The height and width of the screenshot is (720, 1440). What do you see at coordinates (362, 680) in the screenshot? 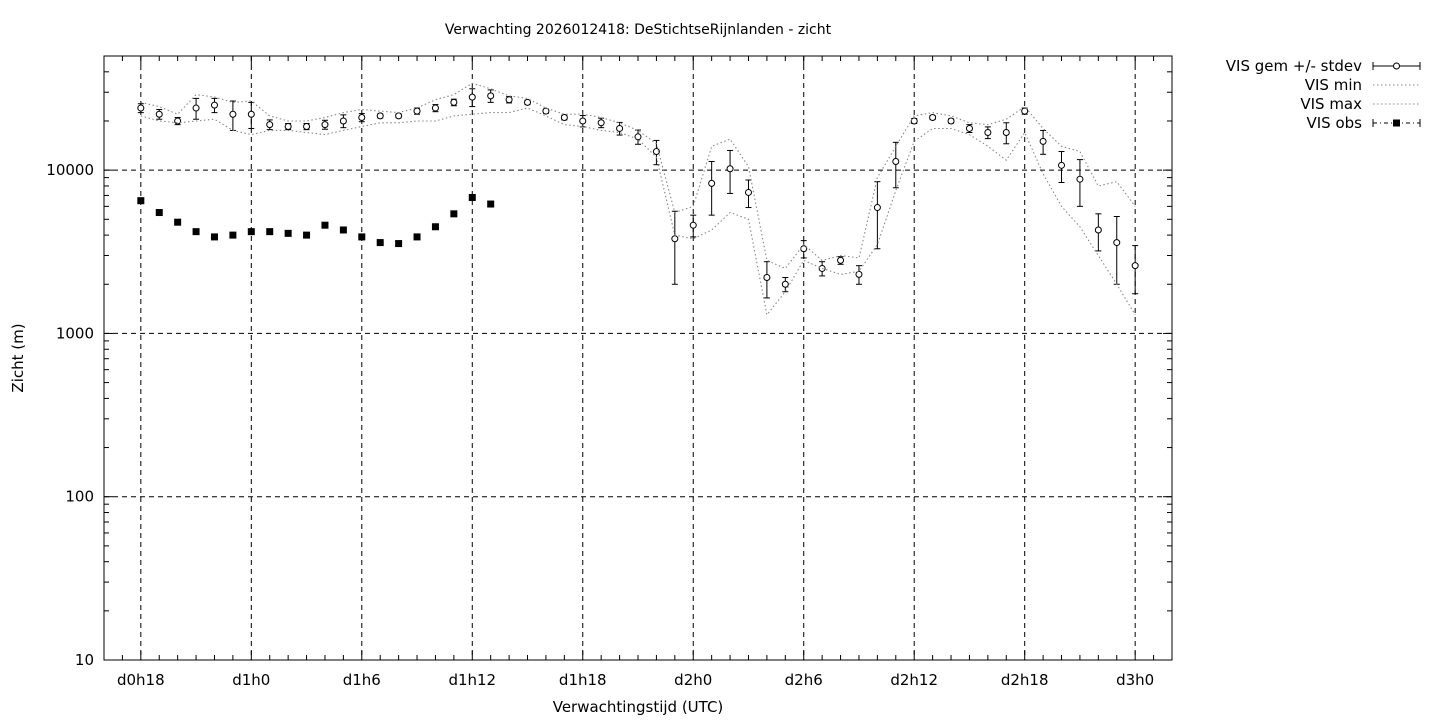
I see `x-tick-label: d1h6` at bounding box center [362, 680].